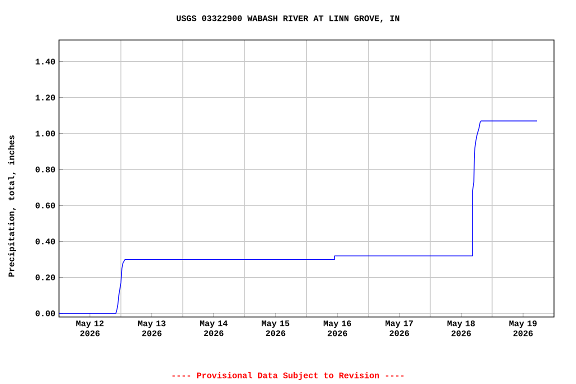 The width and height of the screenshot is (576, 384). Describe the element at coordinates (214, 328) in the screenshot. I see `x-tick-label: May 14 2026` at that location.